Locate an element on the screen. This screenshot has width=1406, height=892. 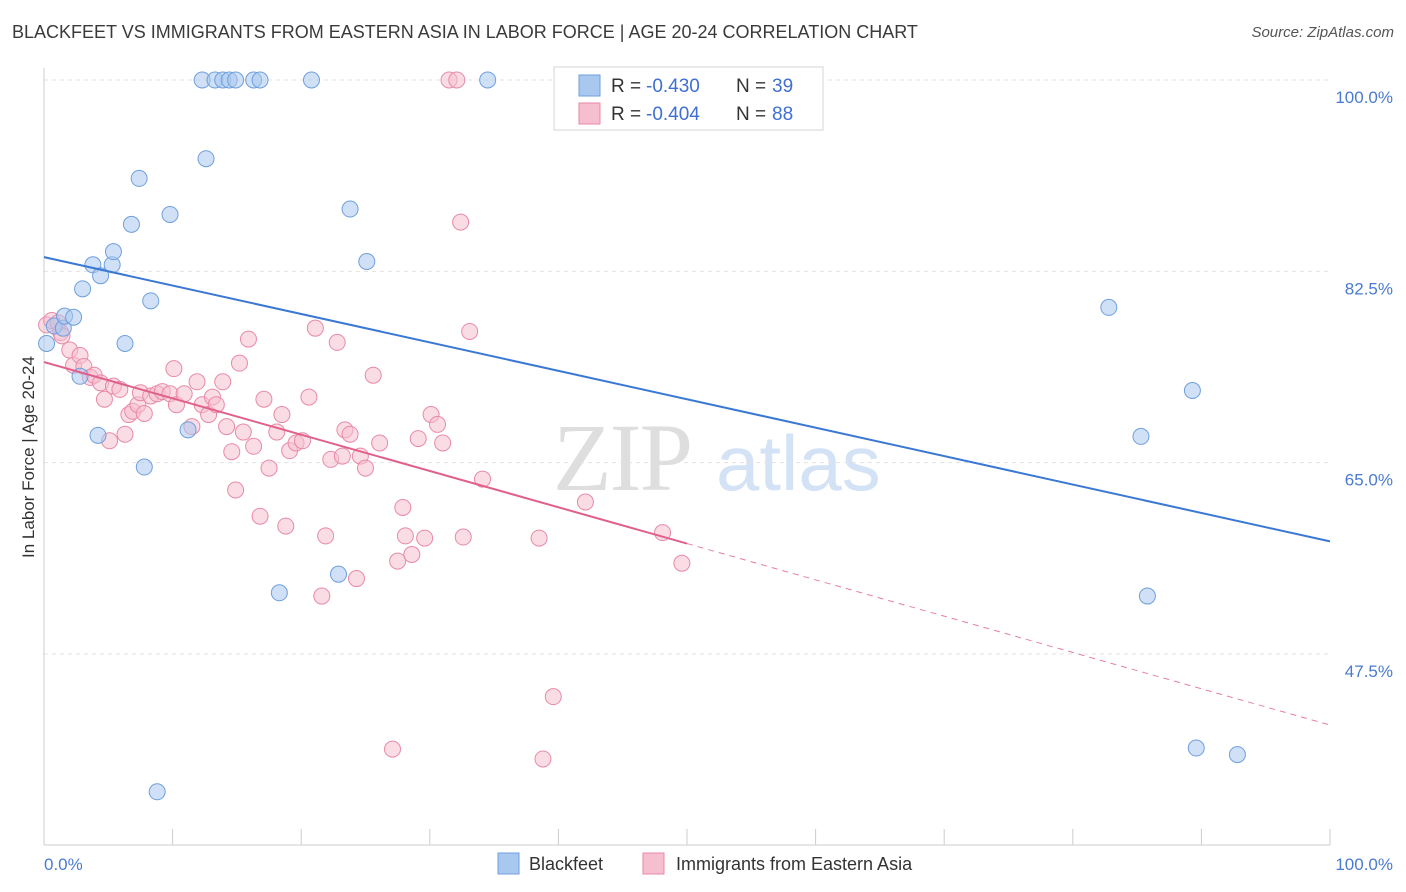
legend-swatch-immigrants is located at coordinates (589, 113).